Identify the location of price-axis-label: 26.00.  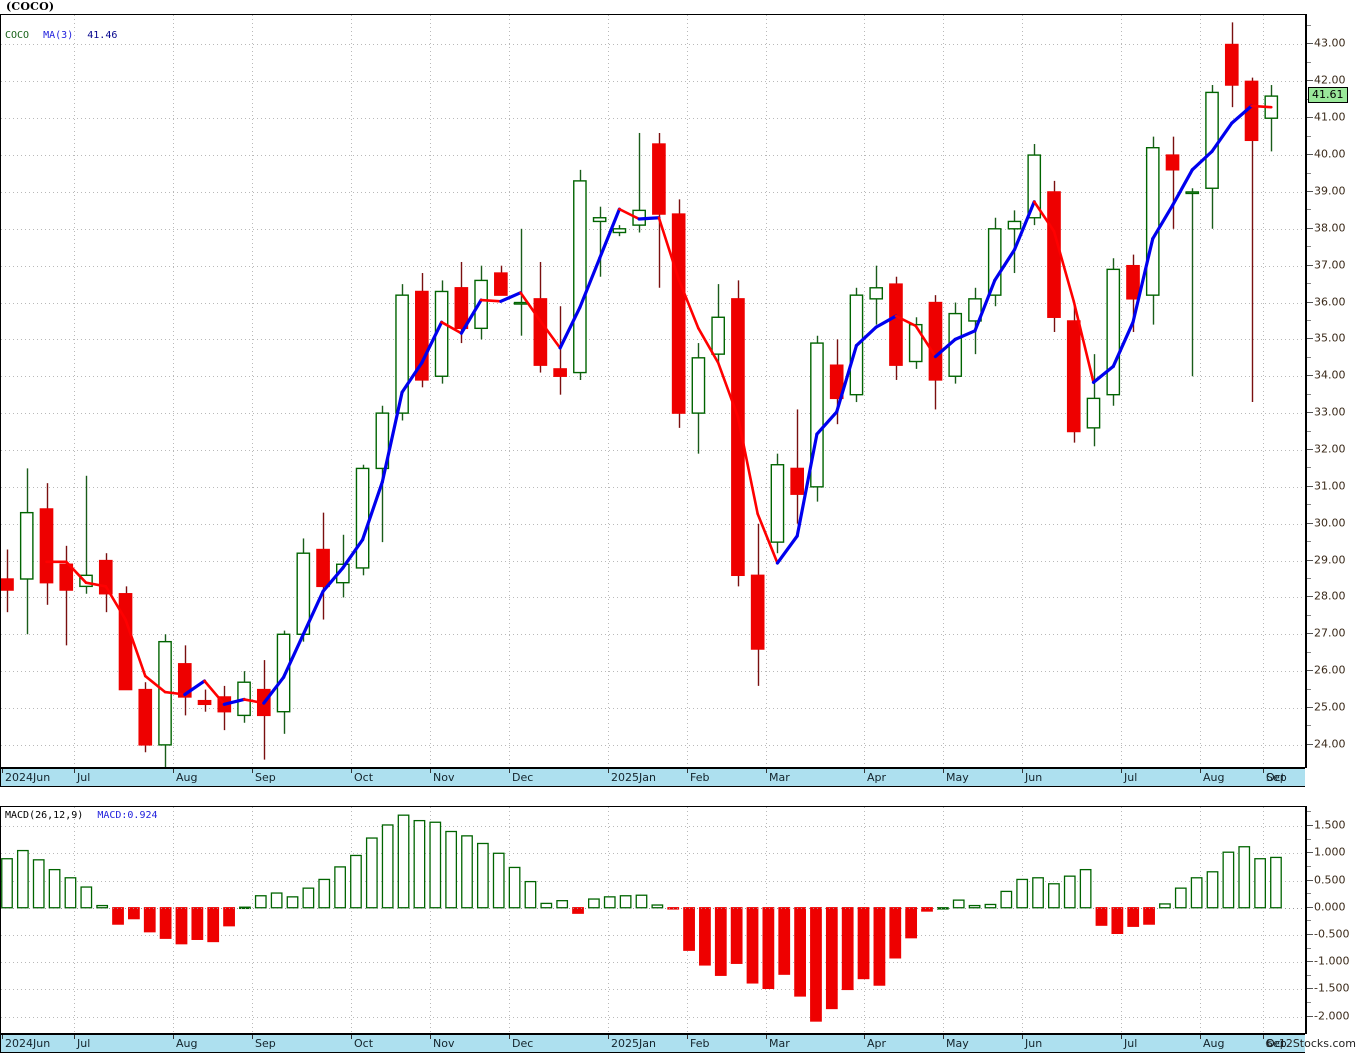
(1330, 670).